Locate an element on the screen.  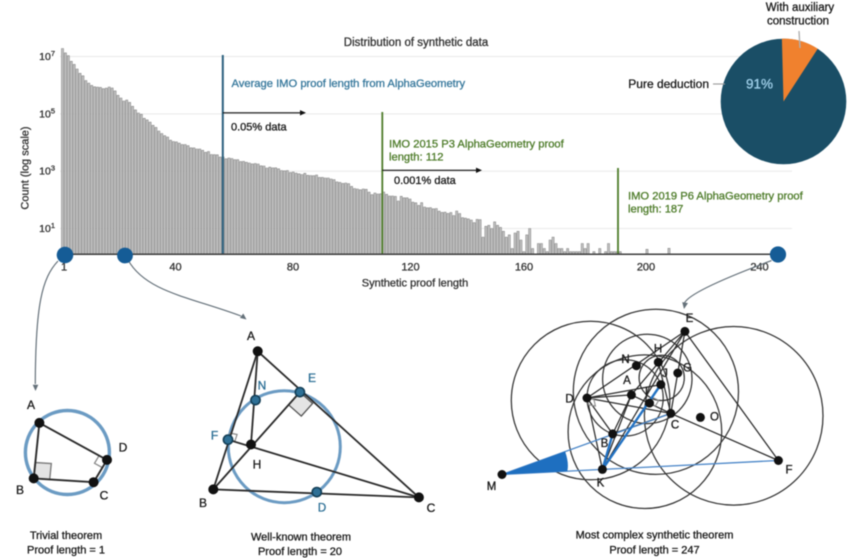
svg-text: Synthetic proof length is located at coordinates (415, 284).